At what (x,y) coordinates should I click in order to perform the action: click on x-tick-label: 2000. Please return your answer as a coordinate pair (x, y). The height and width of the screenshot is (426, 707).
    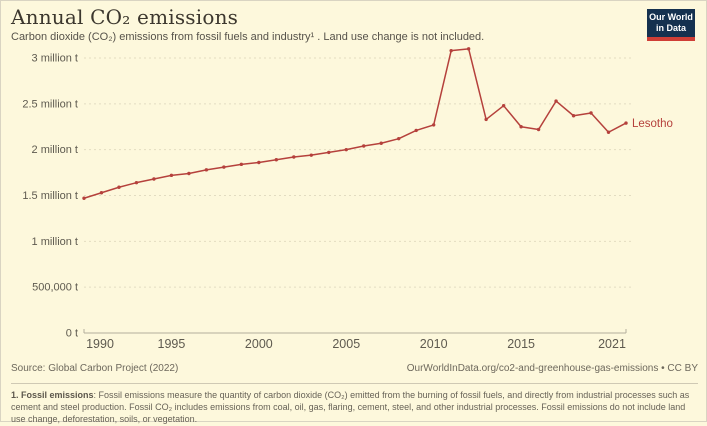
    Looking at the image, I should click on (259, 344).